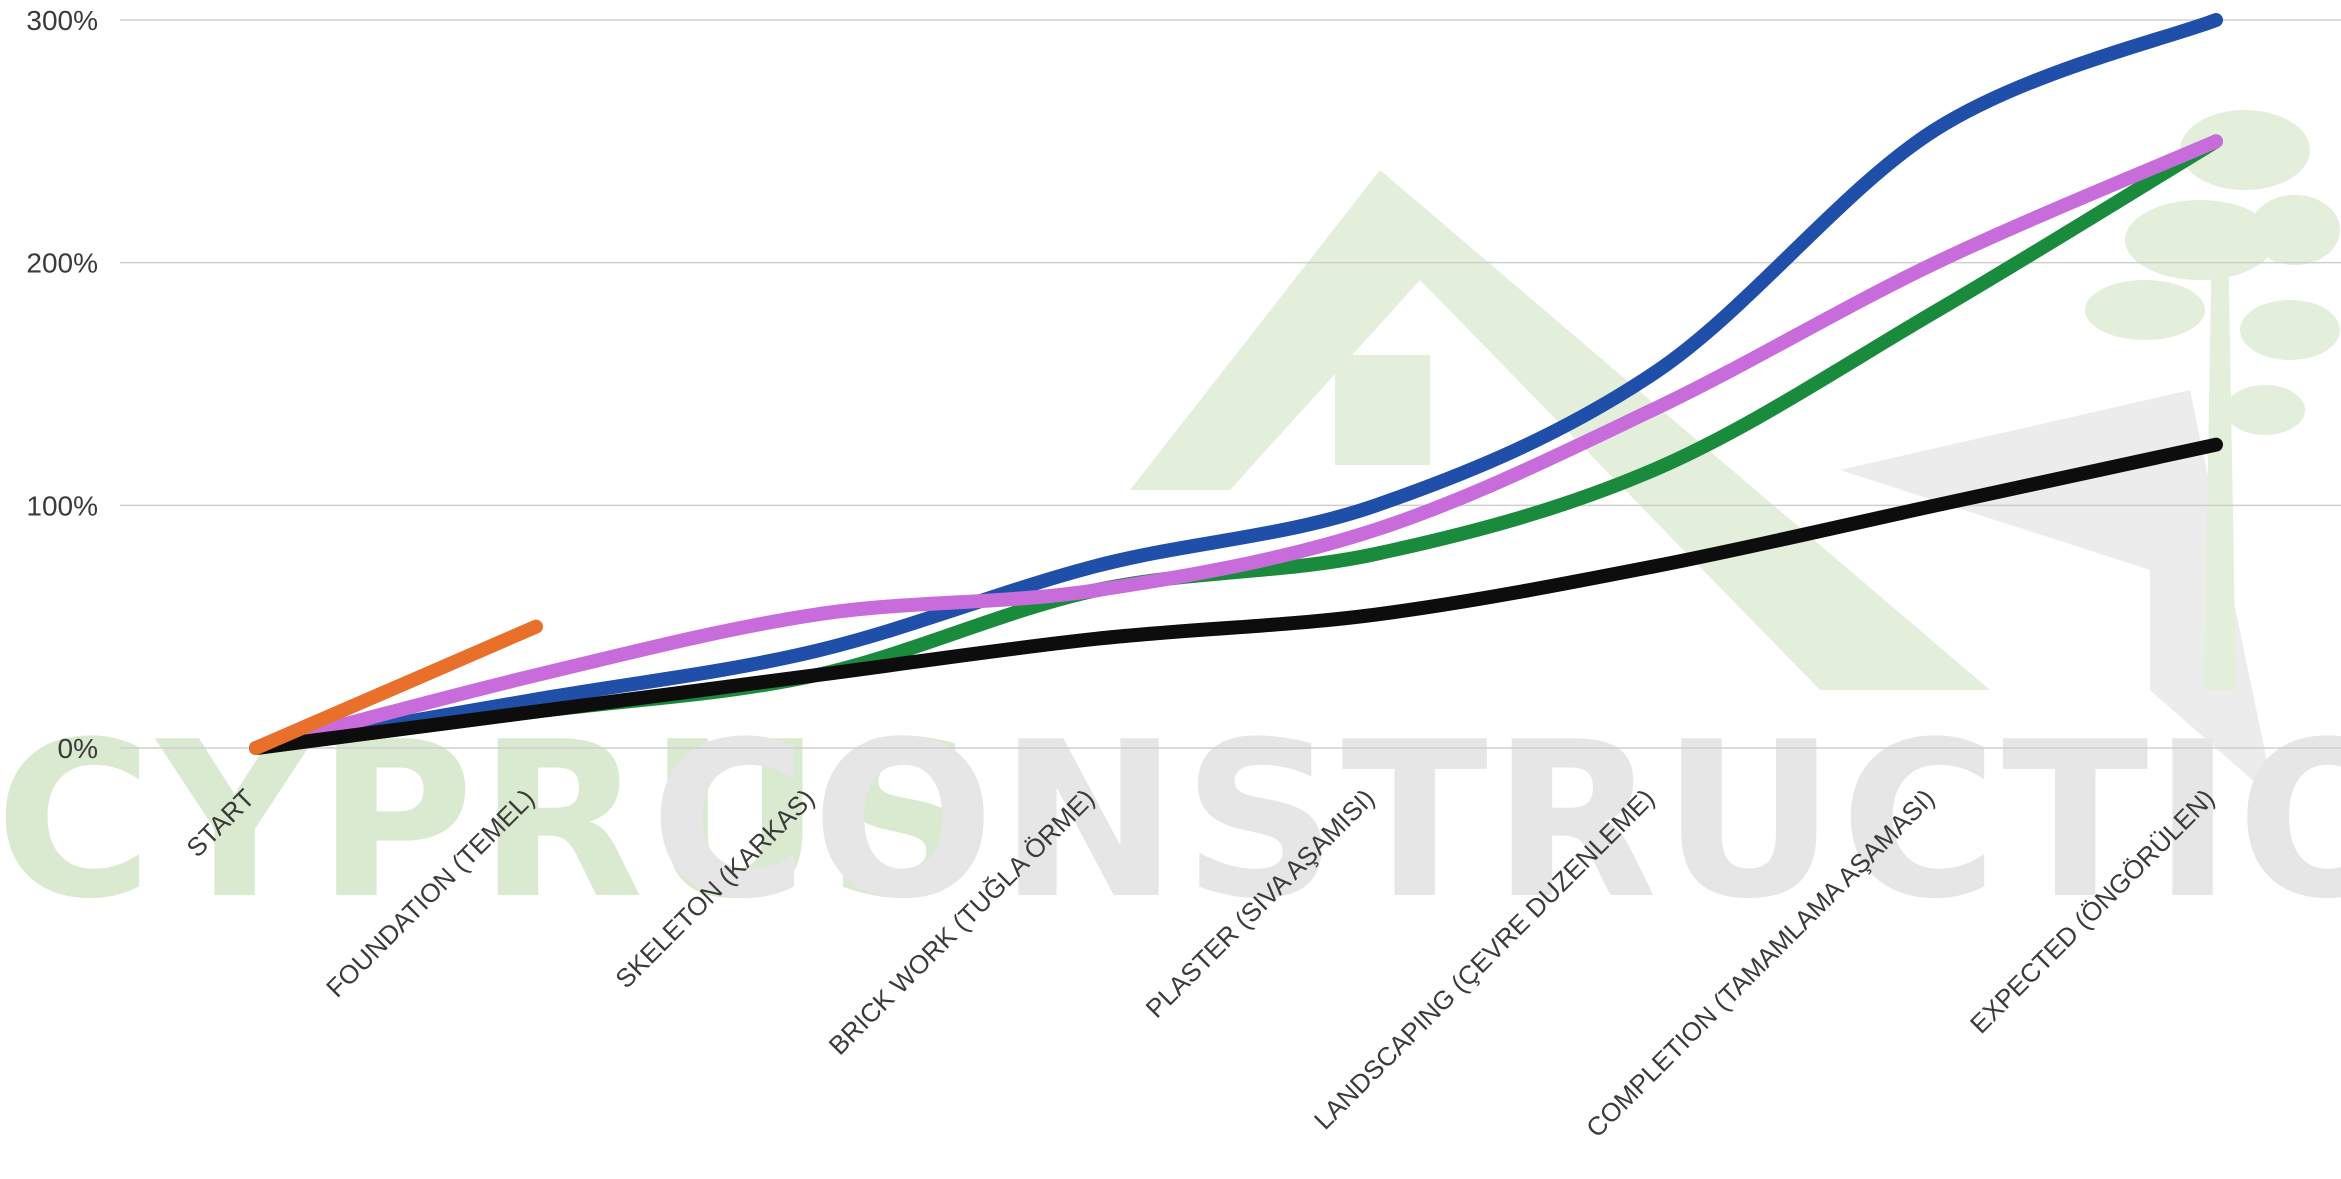  What do you see at coordinates (78, 748) in the screenshot?
I see `y-tick-label: 0%` at bounding box center [78, 748].